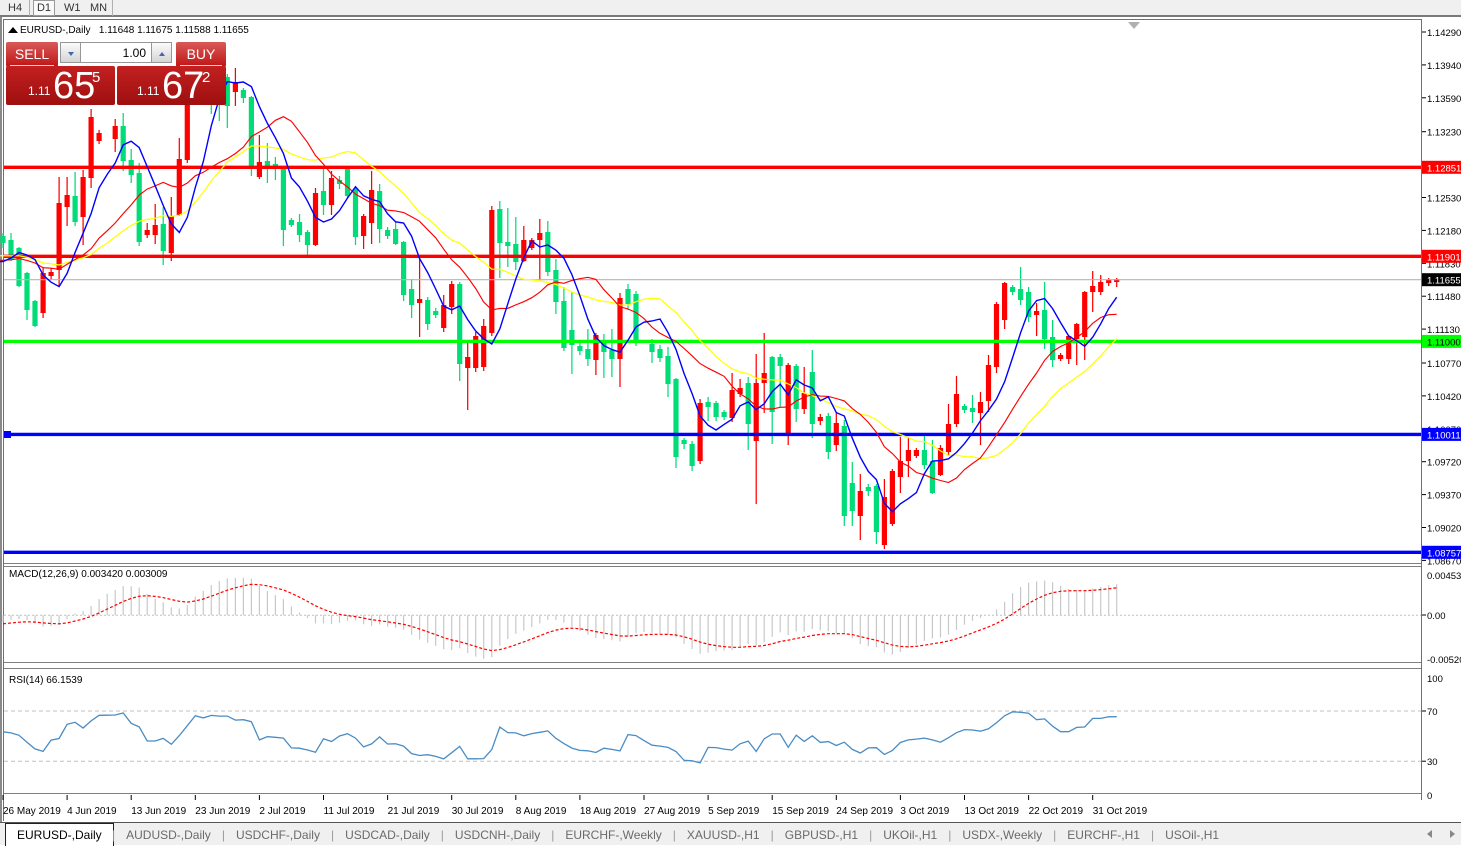 Image resolution: width=1461 pixels, height=846 pixels. What do you see at coordinates (222, 811) in the screenshot?
I see `svg-text: 23 Jun 2019` at bounding box center [222, 811].